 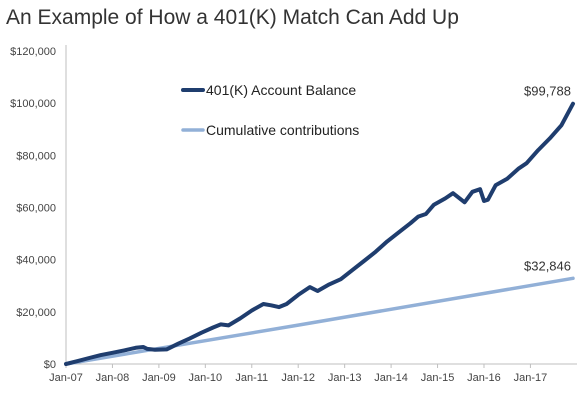 What do you see at coordinates (33, 104) in the screenshot?
I see `y-tick-label: $100,000` at bounding box center [33, 104].